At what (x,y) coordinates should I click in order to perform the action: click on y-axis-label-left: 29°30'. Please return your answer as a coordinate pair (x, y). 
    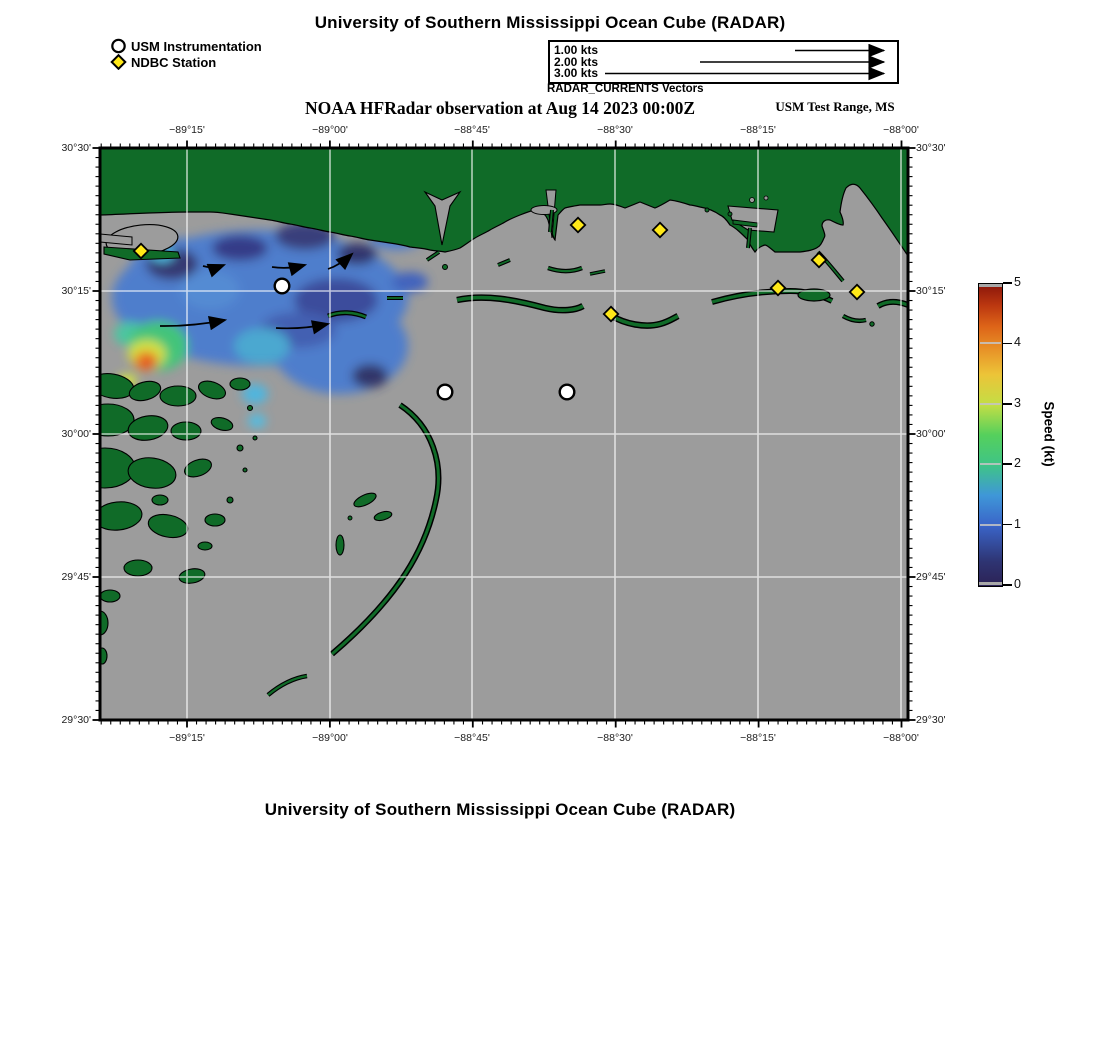
    Looking at the image, I should click on (76, 720).